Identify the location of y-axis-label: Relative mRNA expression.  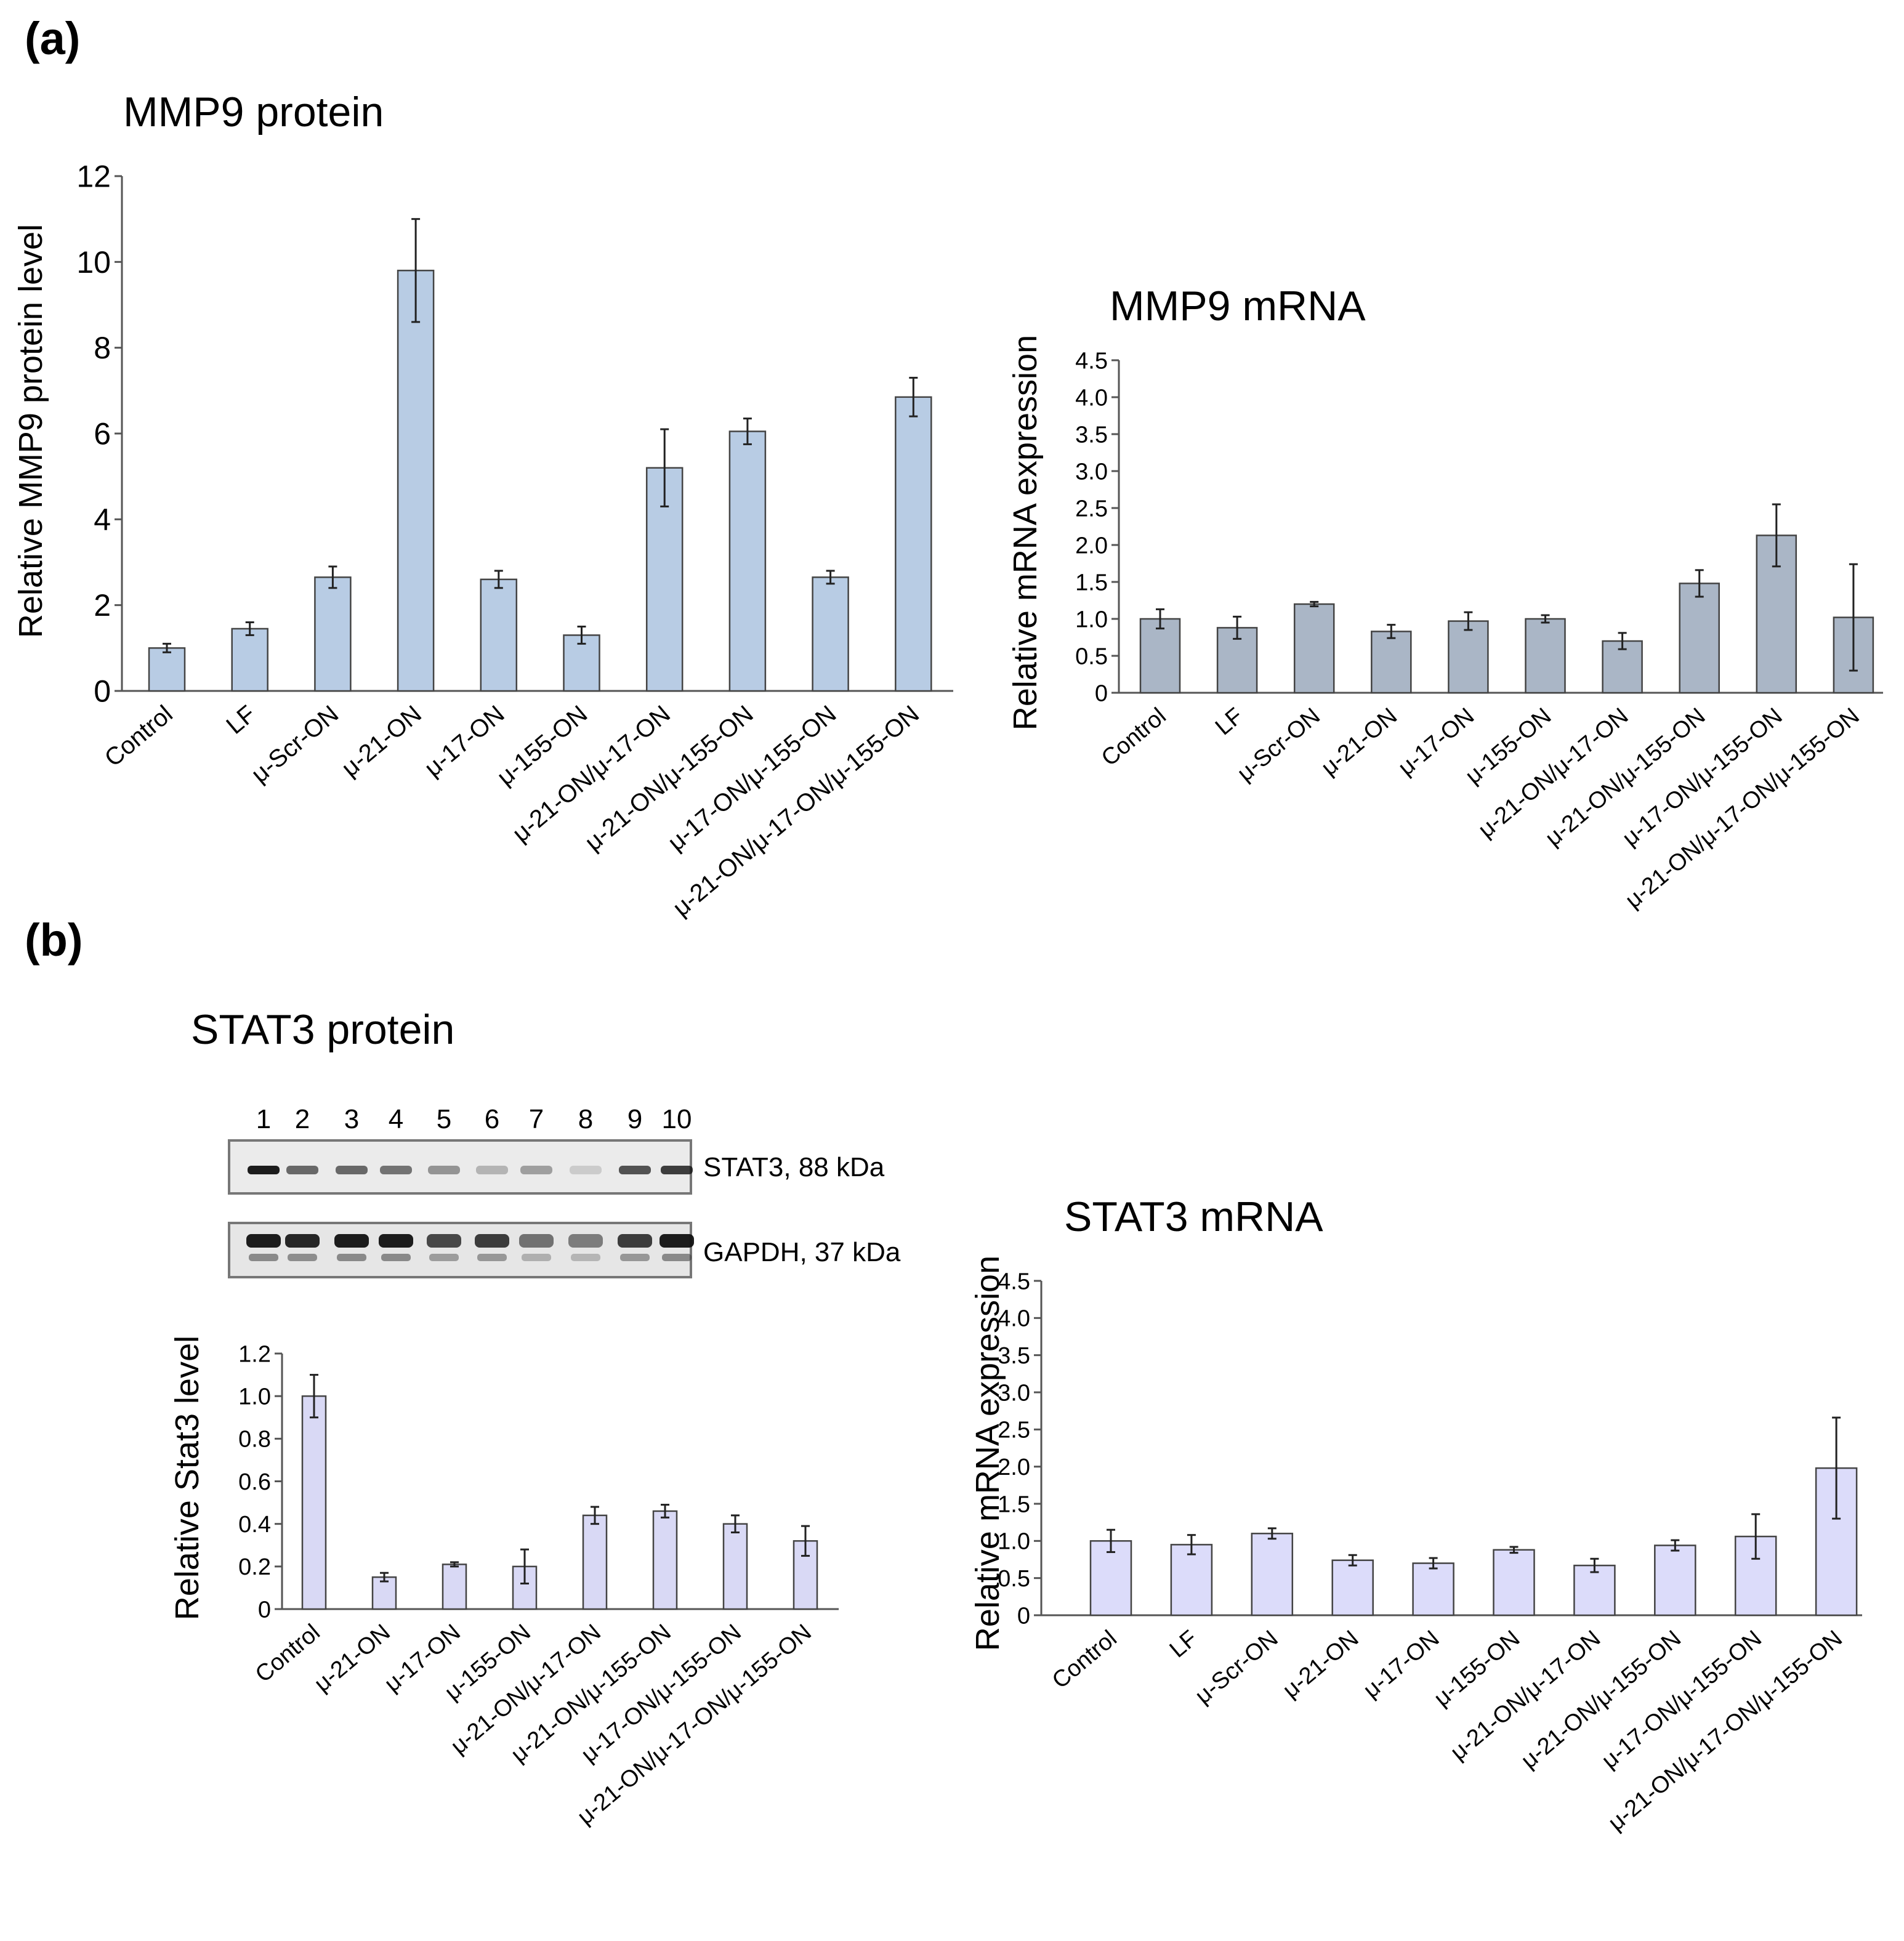
(1025, 532).